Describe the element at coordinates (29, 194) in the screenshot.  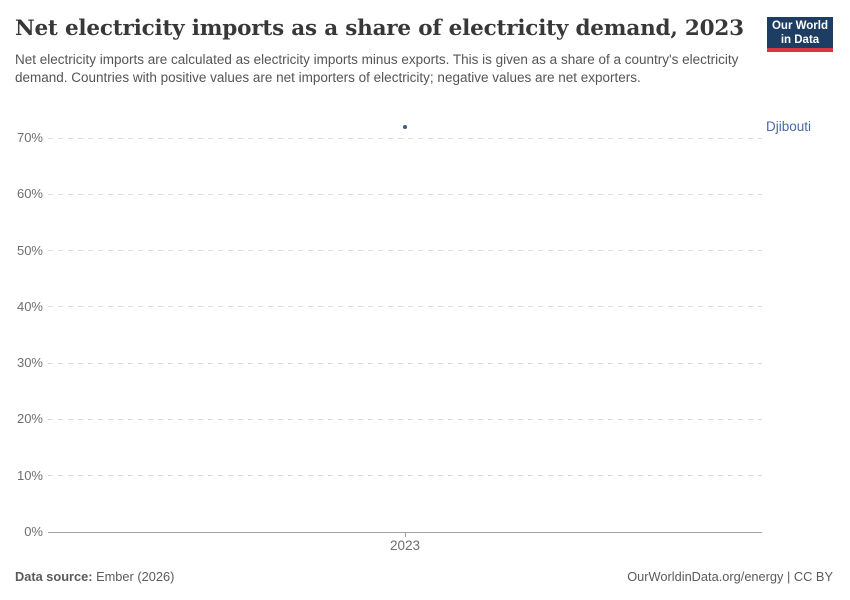
I see `y-axis-tick-label: 60%` at that location.